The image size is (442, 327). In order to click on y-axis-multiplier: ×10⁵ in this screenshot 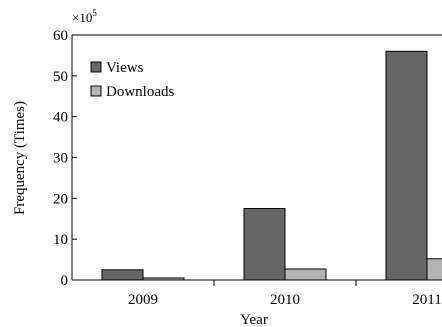, I will do `click(84, 16)`.